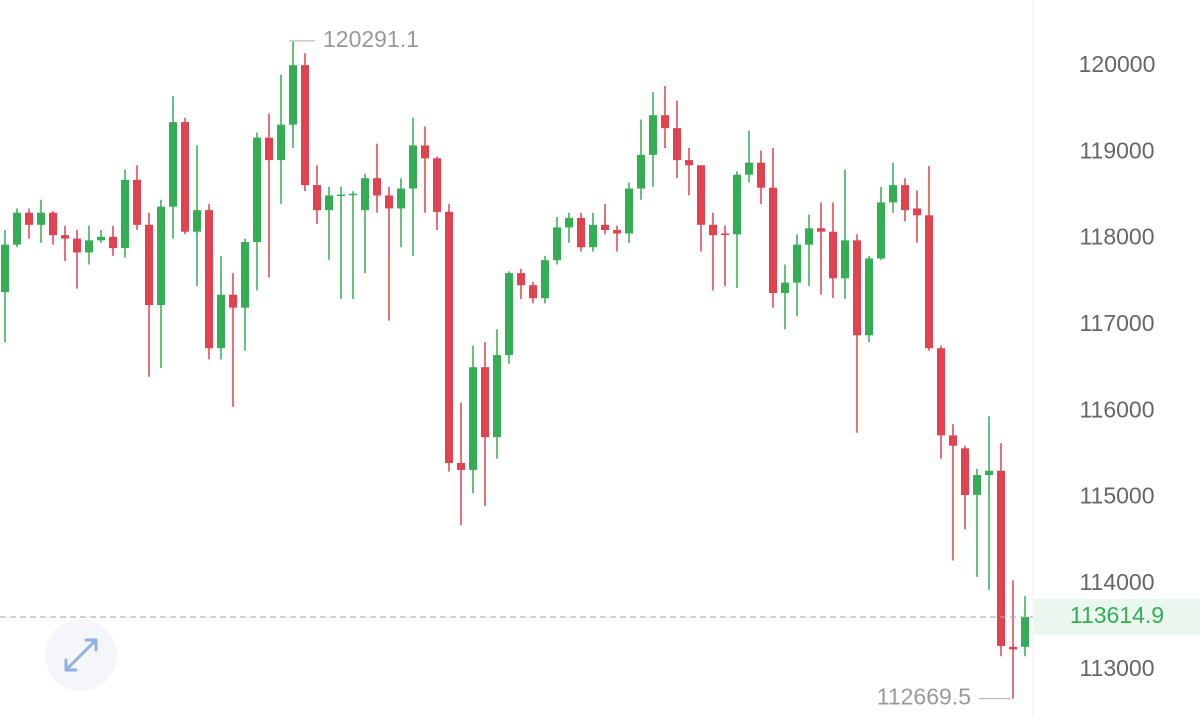  I want to click on y-tick-label: 117000, so click(1116, 323).